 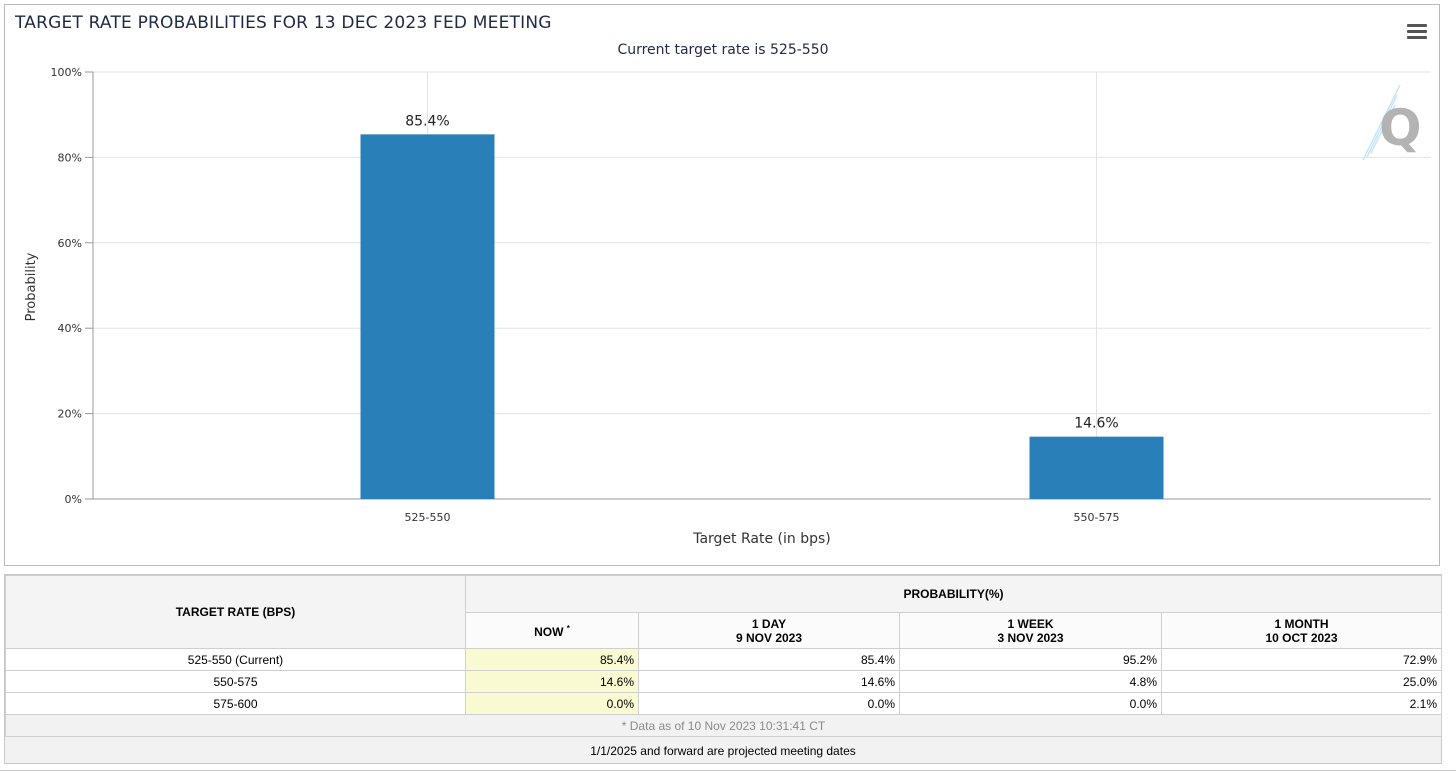 I want to click on col-1month-header: 1 MONTH 10 OCT 2023, so click(x=1301, y=630).